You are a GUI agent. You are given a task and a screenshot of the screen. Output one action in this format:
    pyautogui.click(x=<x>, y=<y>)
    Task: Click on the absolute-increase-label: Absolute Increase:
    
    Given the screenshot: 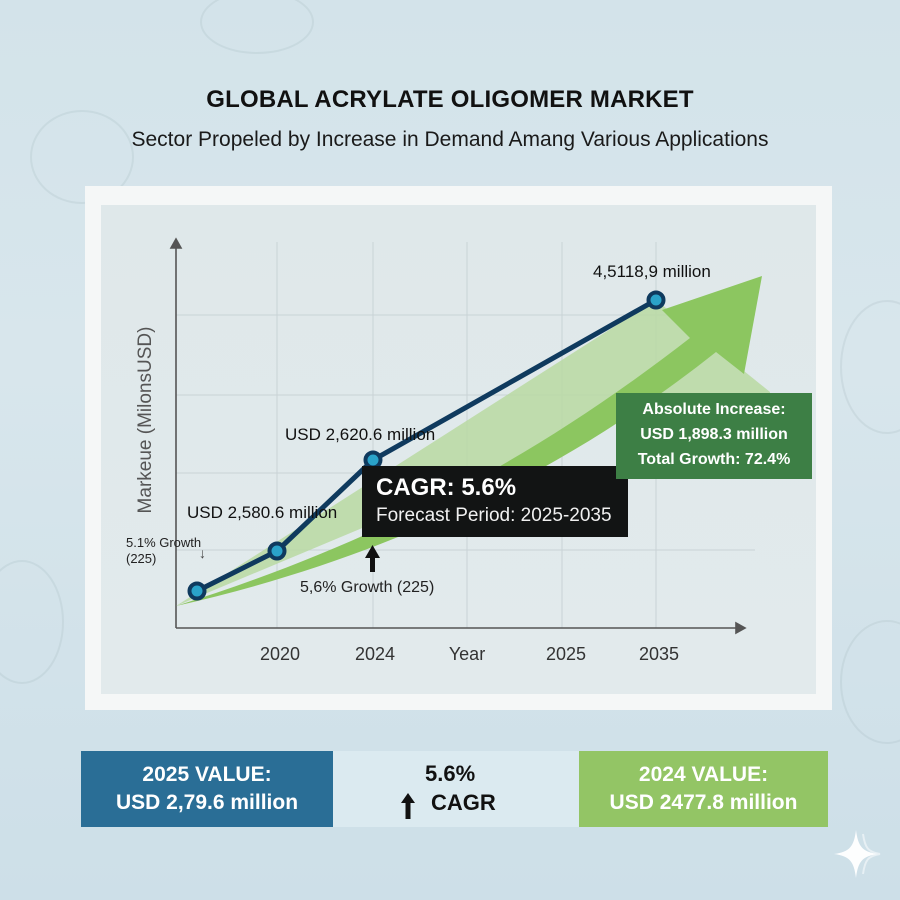 What is the action you would take?
    pyautogui.click(x=714, y=409)
    